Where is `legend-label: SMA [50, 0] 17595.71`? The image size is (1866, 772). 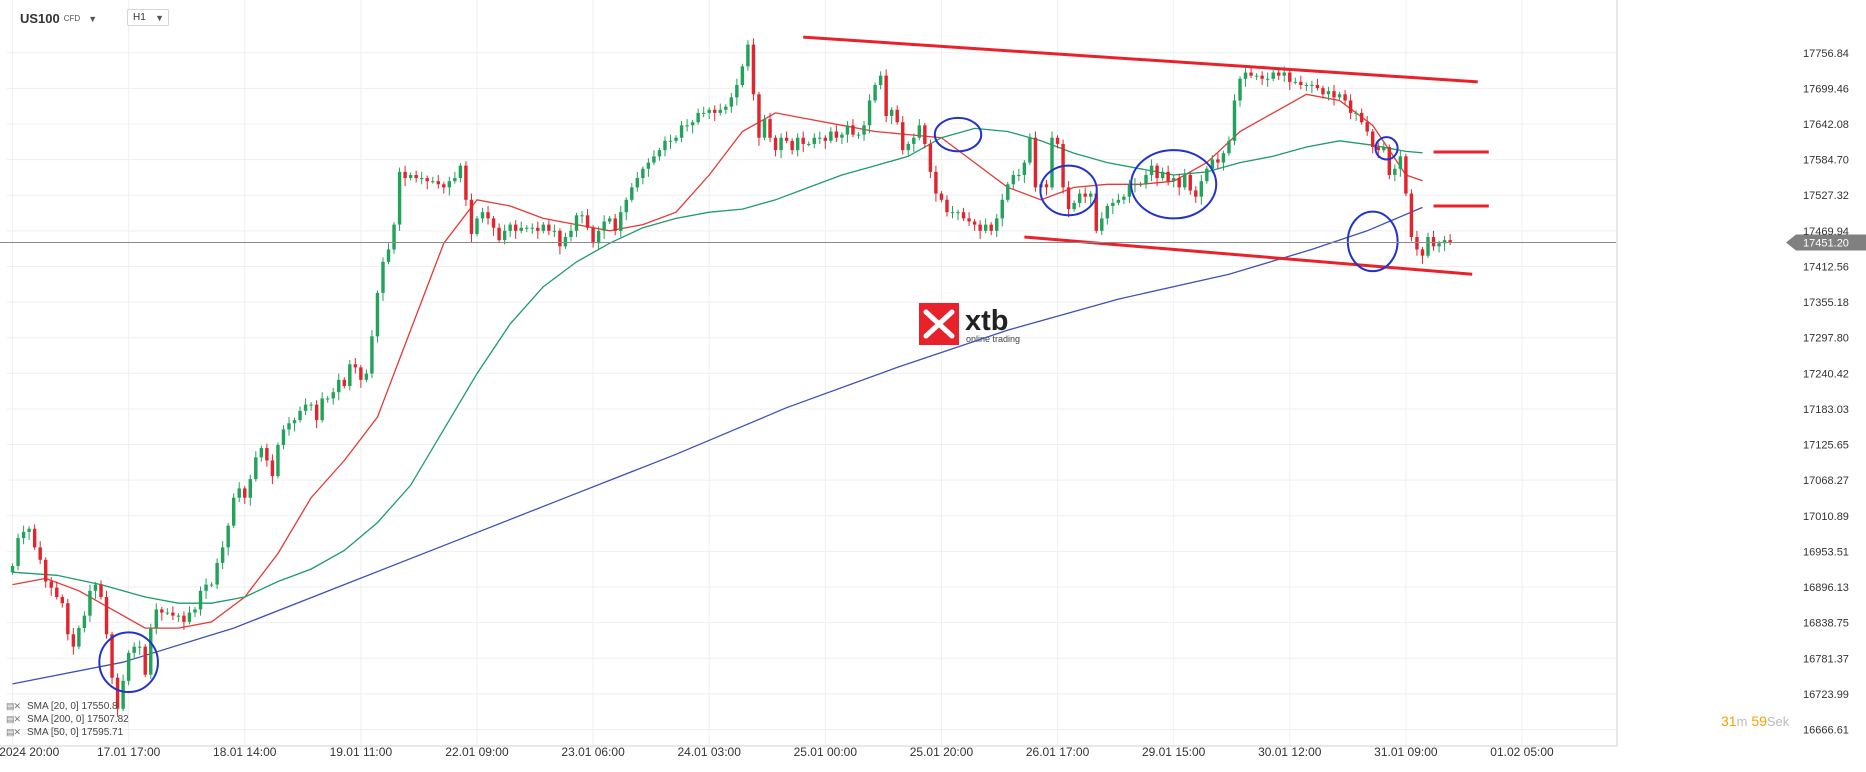 legend-label: SMA [50, 0] 17595.71 is located at coordinates (75, 732).